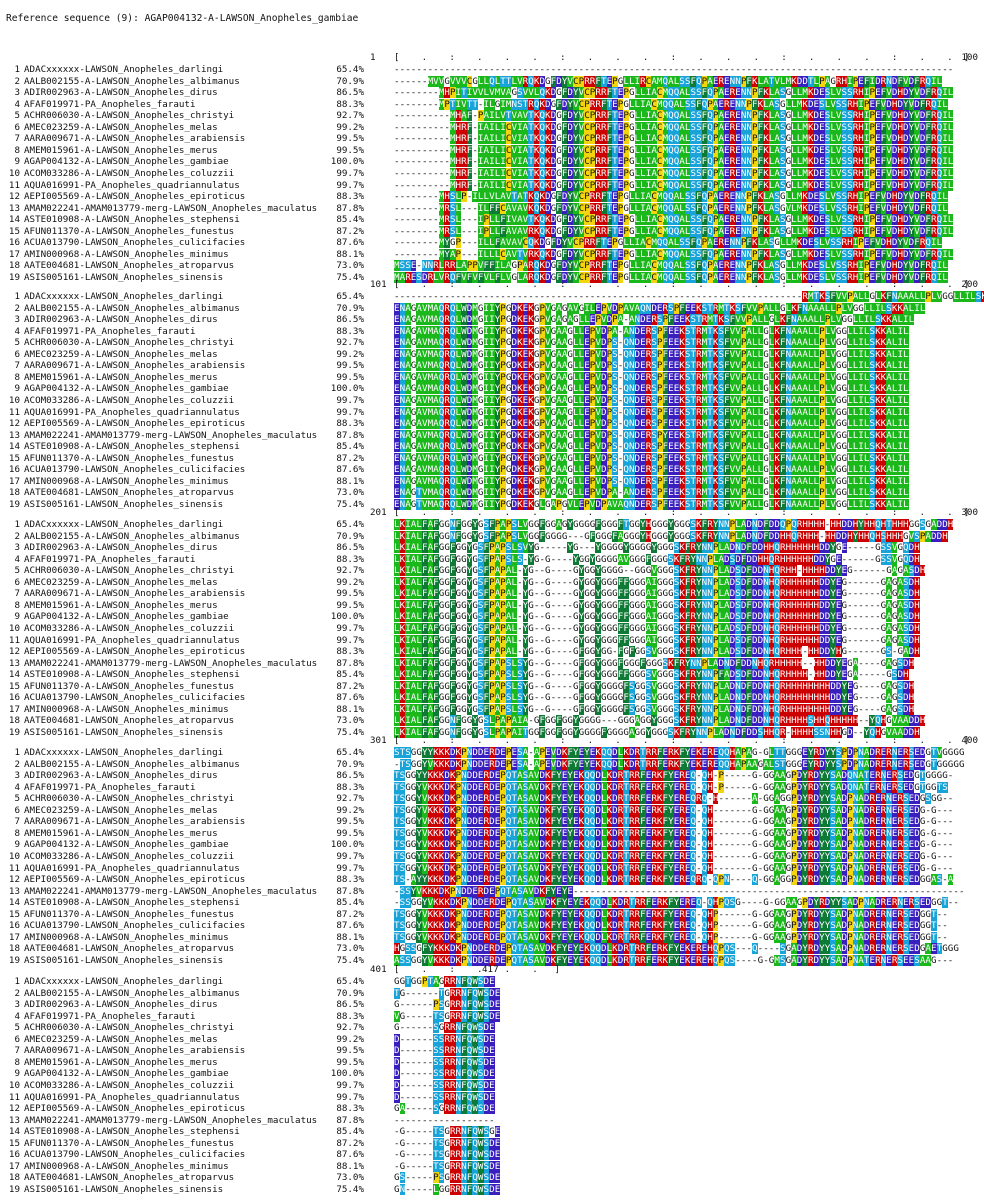 The height and width of the screenshot is (1200, 984). What do you see at coordinates (17, 104) in the screenshot?
I see `sequence-index: 4` at bounding box center [17, 104].